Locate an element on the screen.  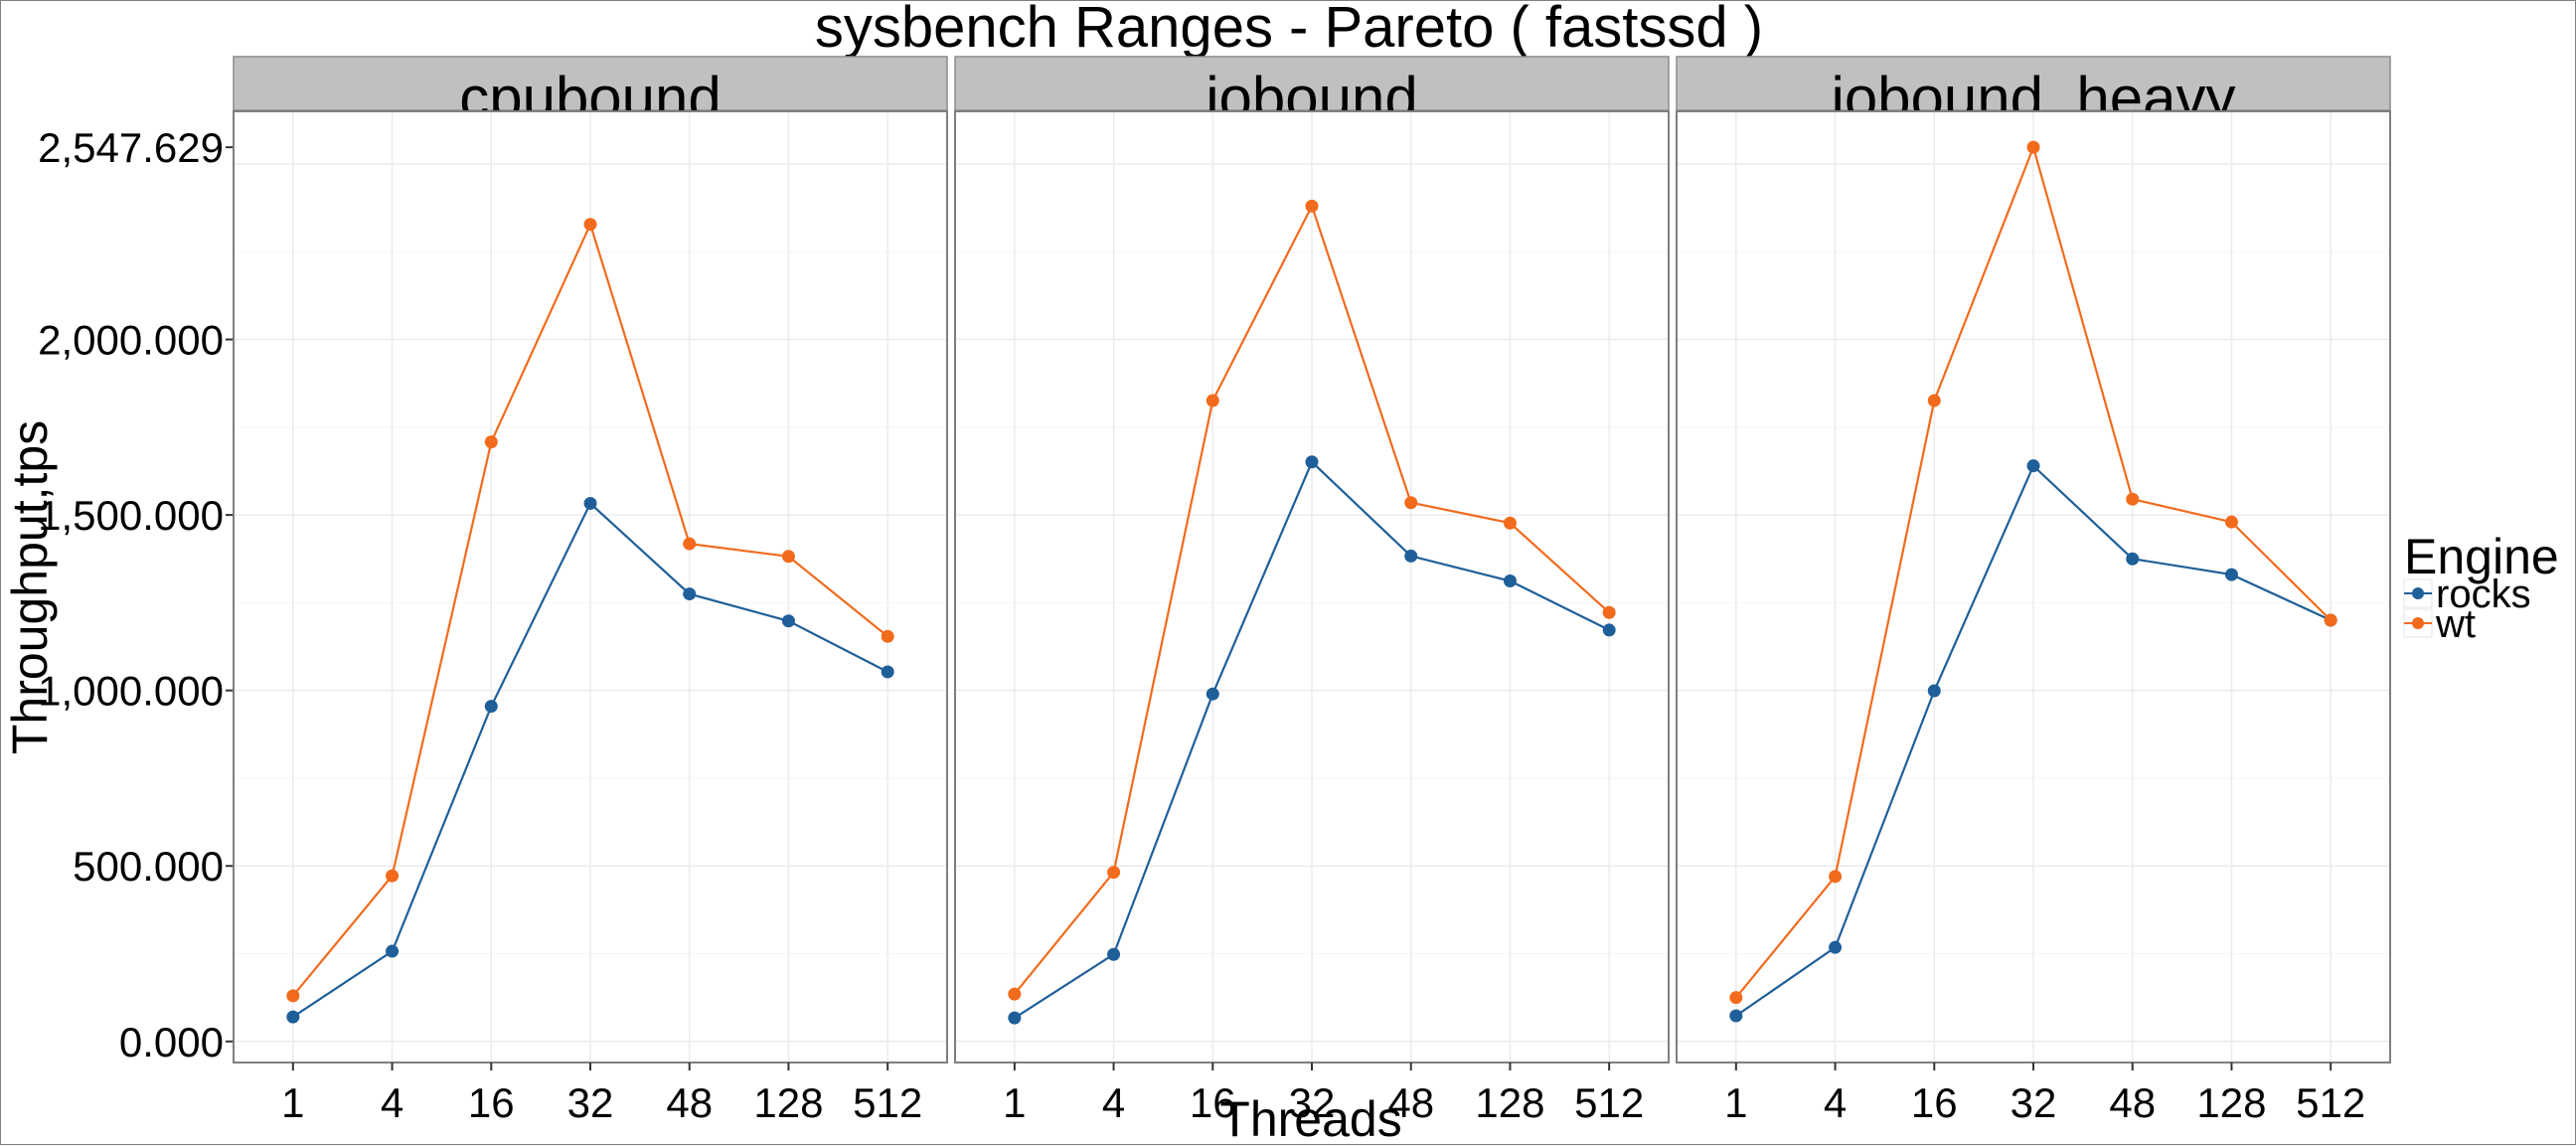
y-tick-label: 2,547.629 is located at coordinates (131, 147).